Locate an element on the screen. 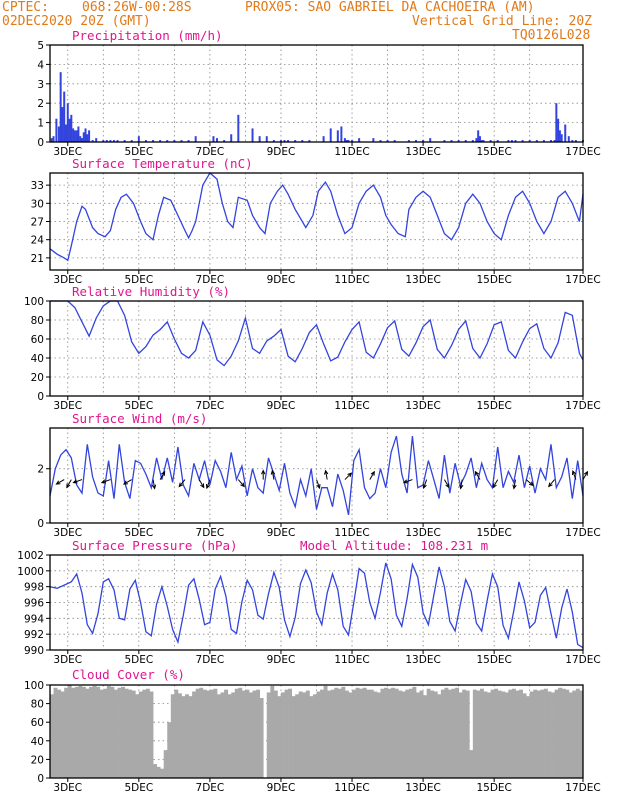 The image size is (618, 800). x-tick-label: 7DEC is located at coordinates (210, 533).